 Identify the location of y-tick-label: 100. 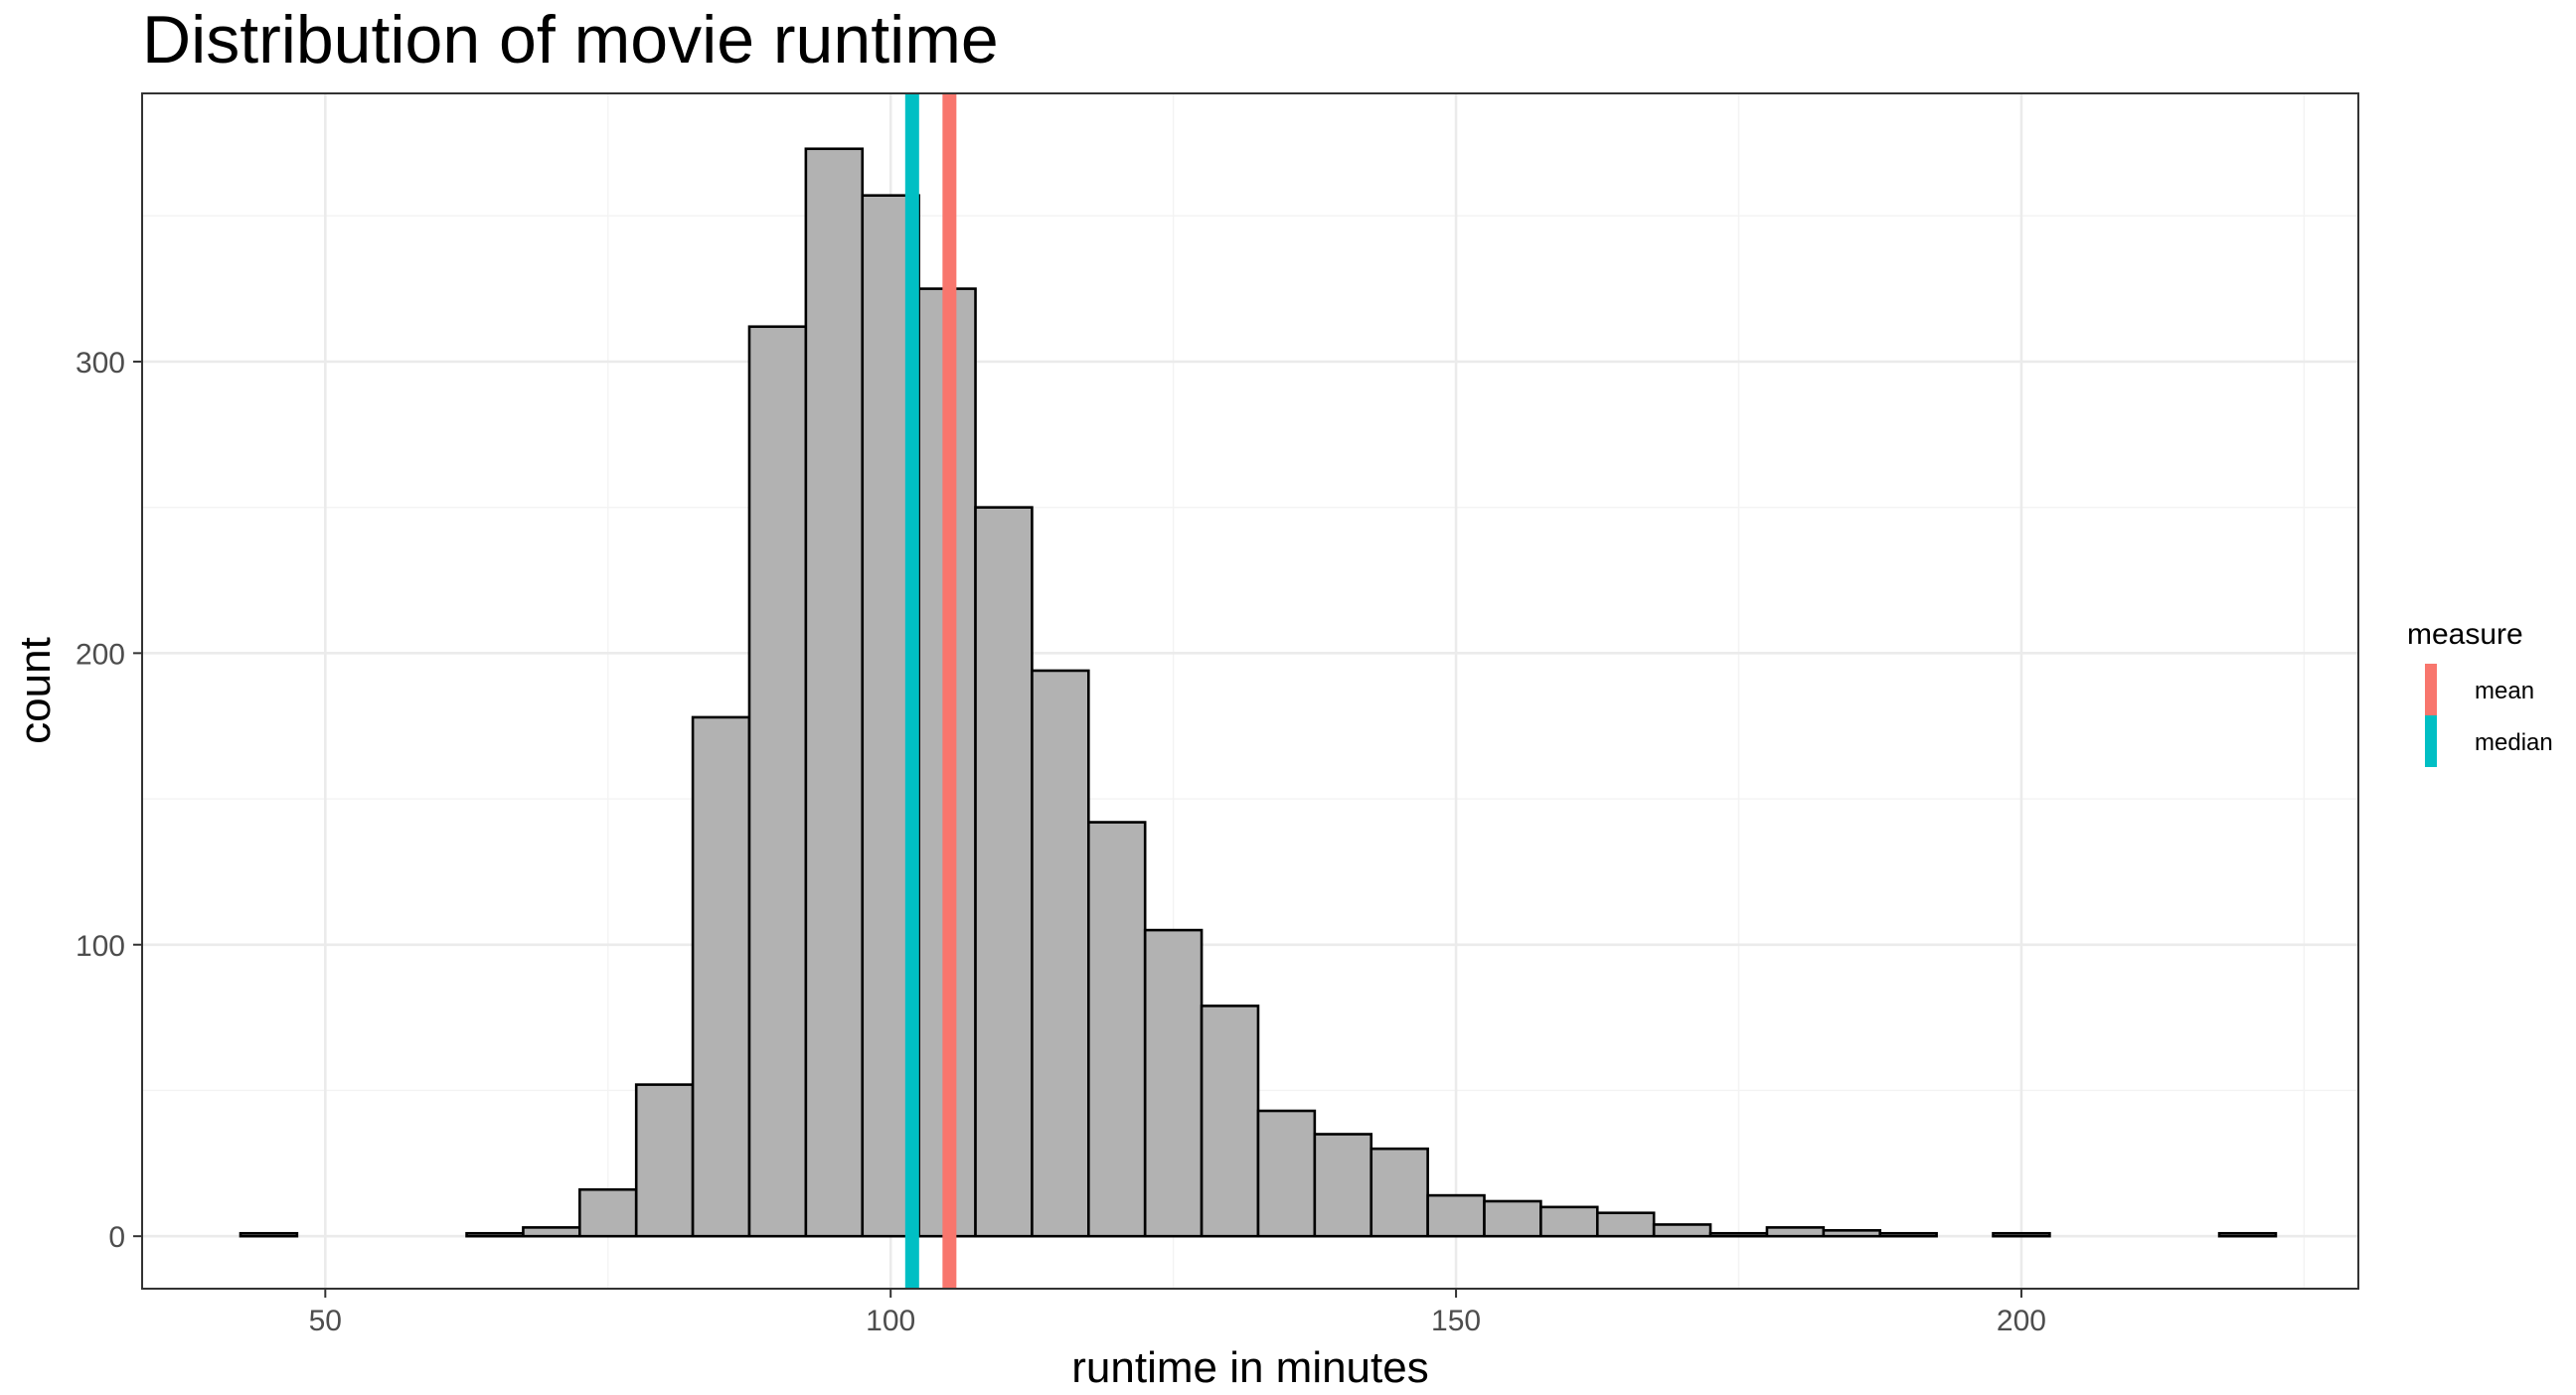
(100, 946).